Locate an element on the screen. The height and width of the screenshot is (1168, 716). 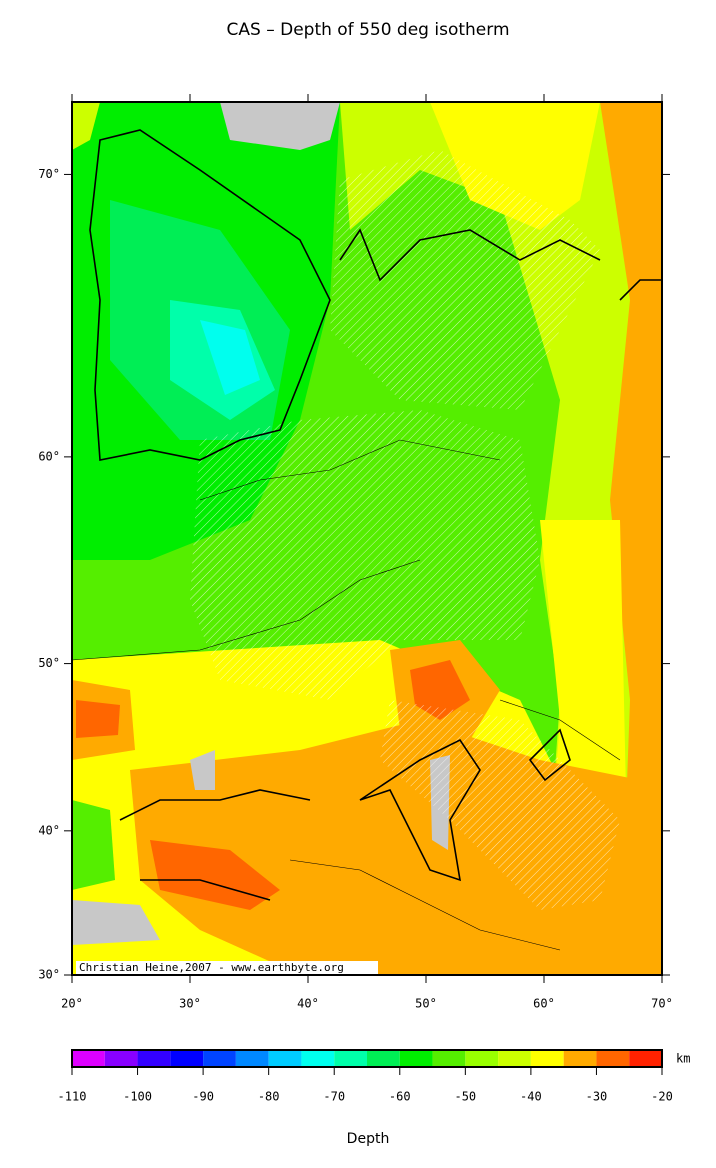
x-tick-label: 70° is located at coordinates (662, 1004).